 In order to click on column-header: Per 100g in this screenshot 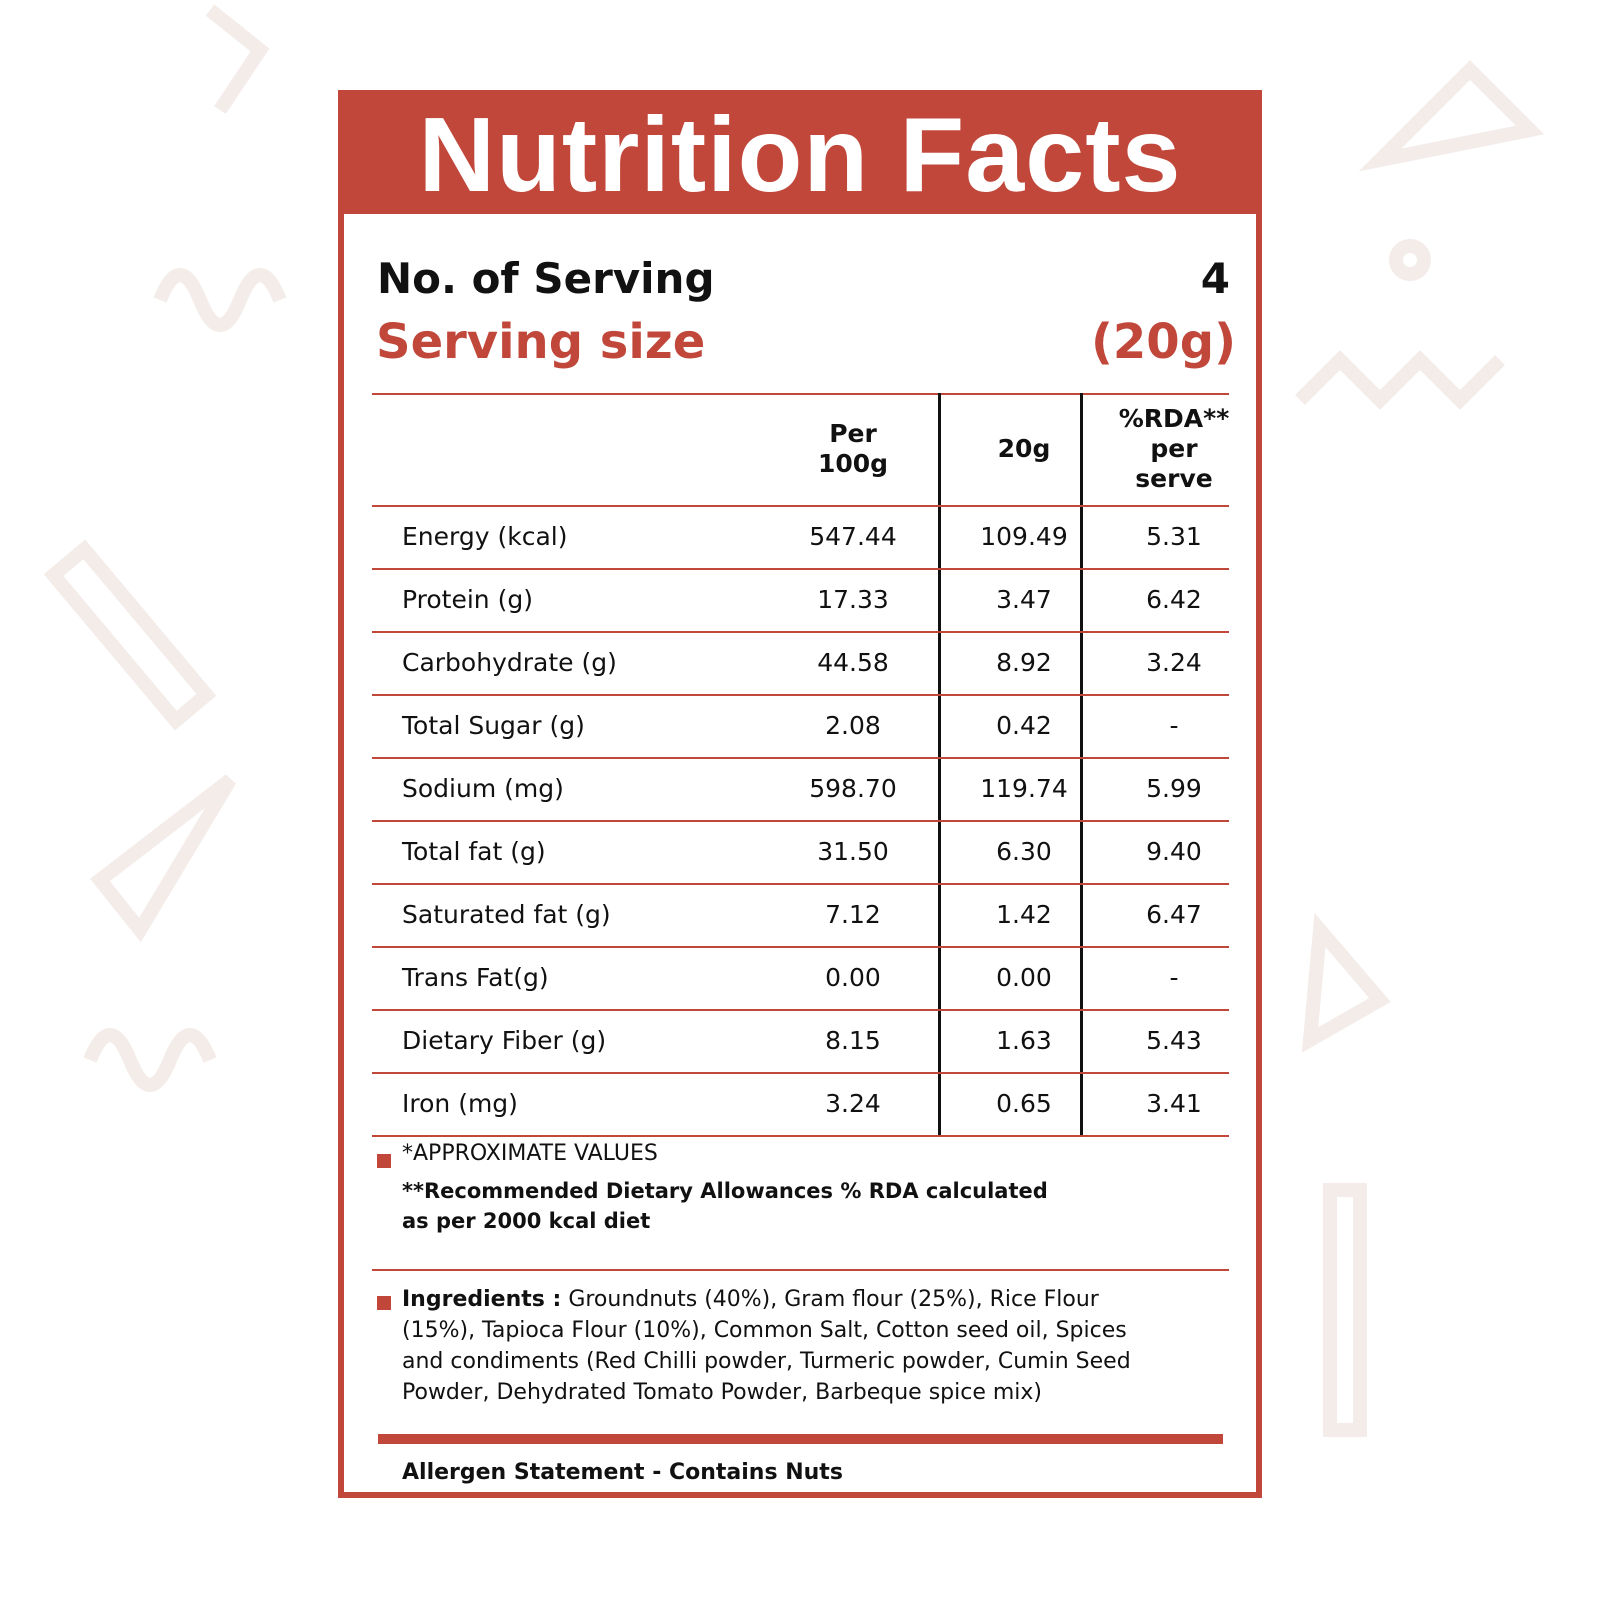, I will do `click(853, 449)`.